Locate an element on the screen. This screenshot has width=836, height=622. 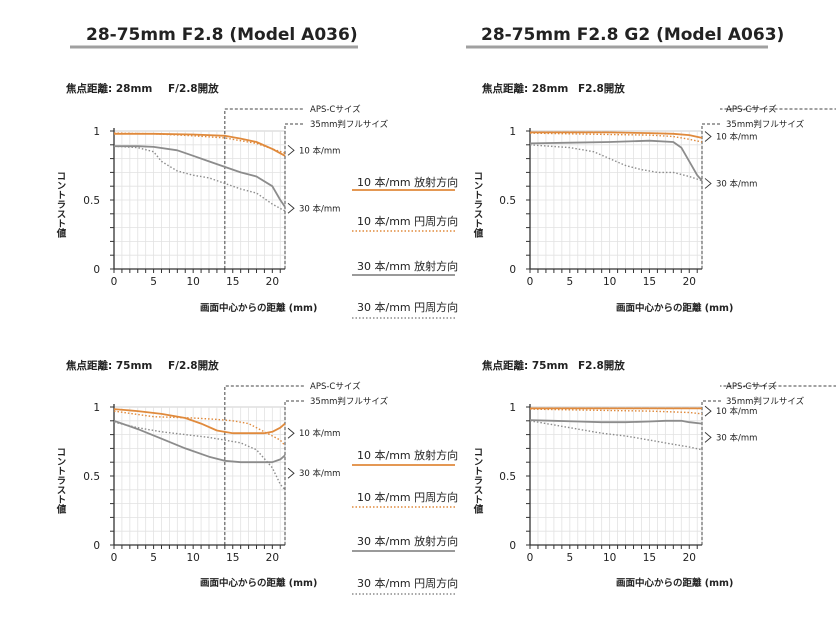
chart-subtitle: F2.8開放 is located at coordinates (601, 88).